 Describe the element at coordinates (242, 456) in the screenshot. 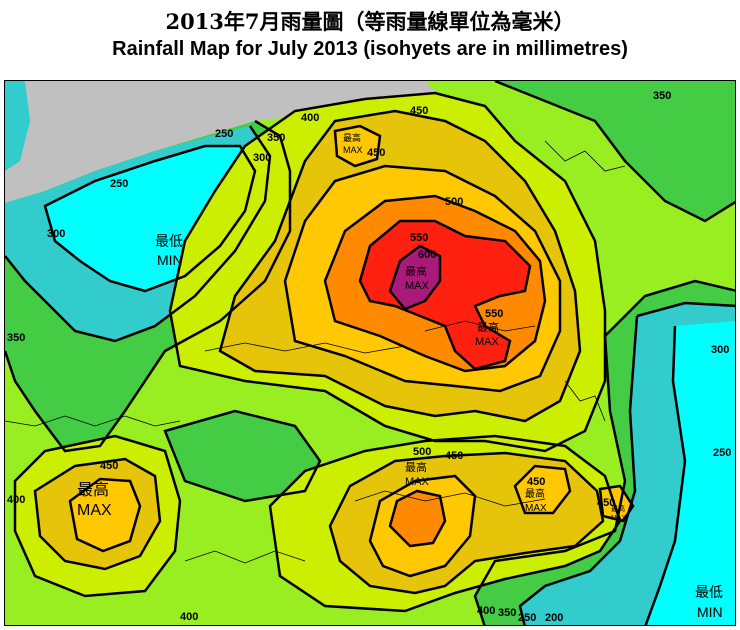

I see `band-250-300-w` at that location.